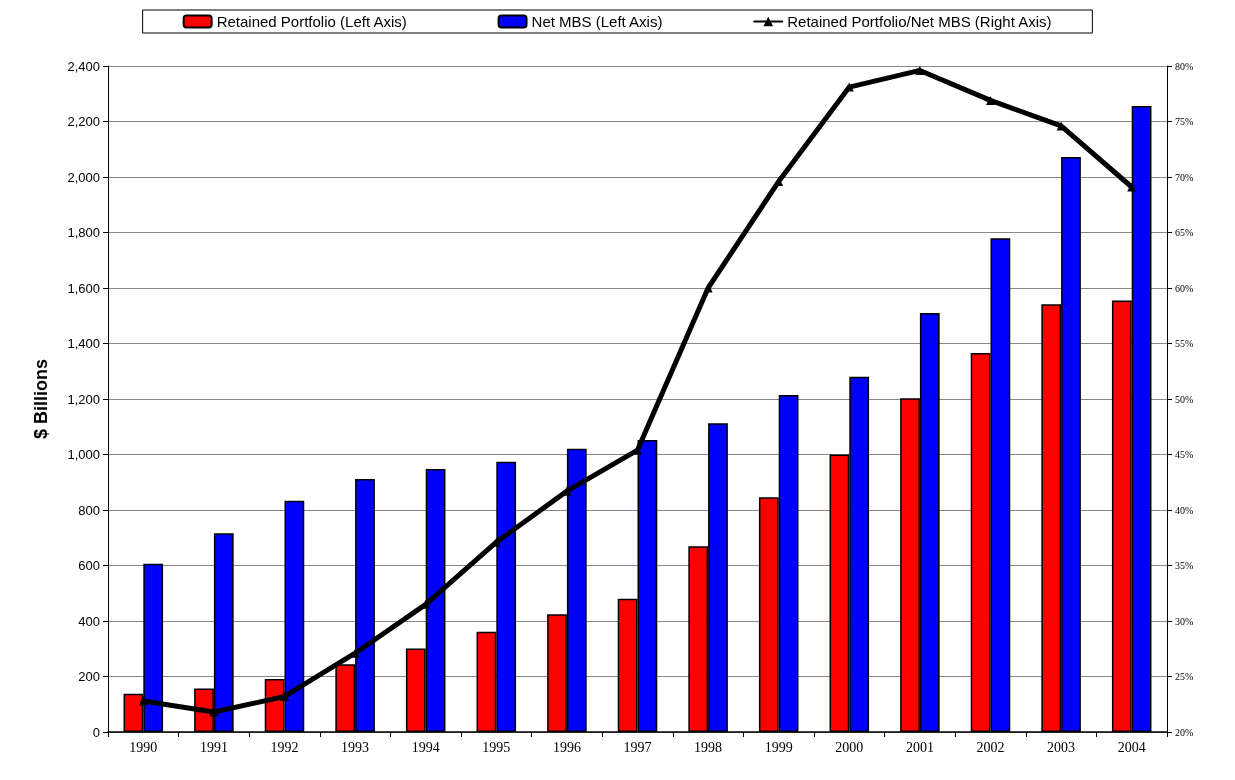  What do you see at coordinates (83, 399) in the screenshot?
I see `y-tick-label: 1,200` at bounding box center [83, 399].